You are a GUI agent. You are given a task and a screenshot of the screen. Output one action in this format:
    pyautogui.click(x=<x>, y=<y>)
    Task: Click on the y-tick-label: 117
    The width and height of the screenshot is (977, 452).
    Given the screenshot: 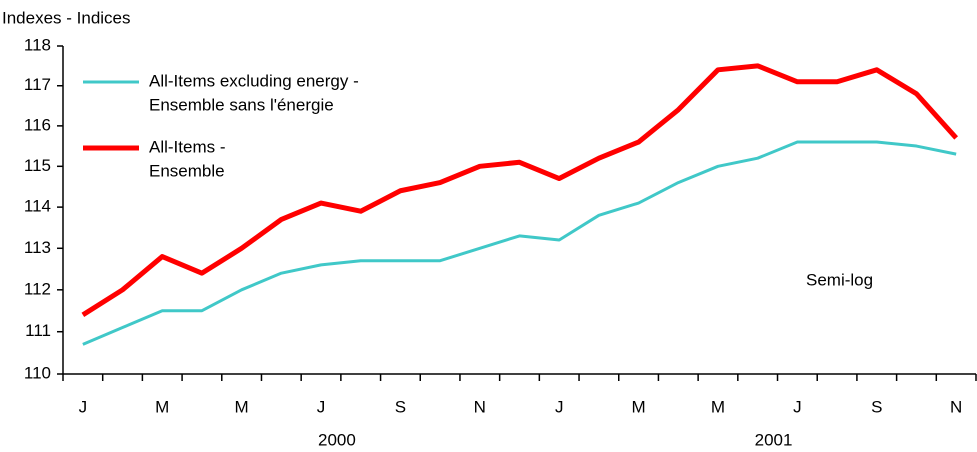 What is the action you would take?
    pyautogui.click(x=37, y=84)
    